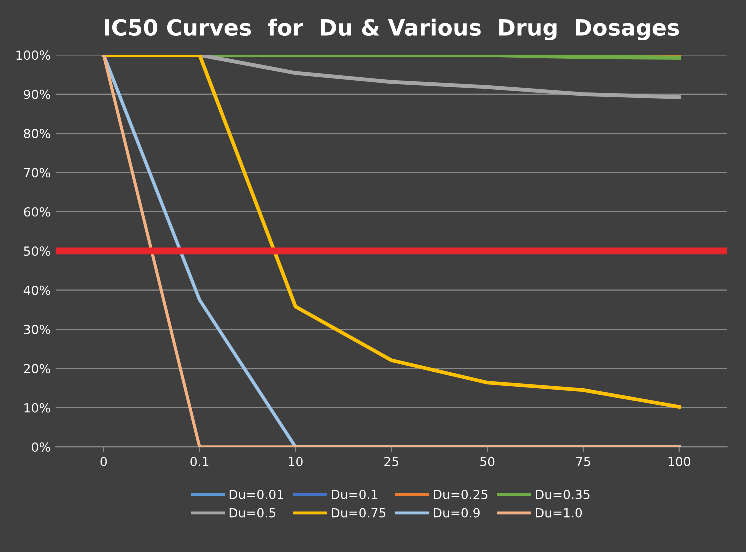 The width and height of the screenshot is (746, 552). I want to click on y-tick-label: 20%, so click(37, 369).